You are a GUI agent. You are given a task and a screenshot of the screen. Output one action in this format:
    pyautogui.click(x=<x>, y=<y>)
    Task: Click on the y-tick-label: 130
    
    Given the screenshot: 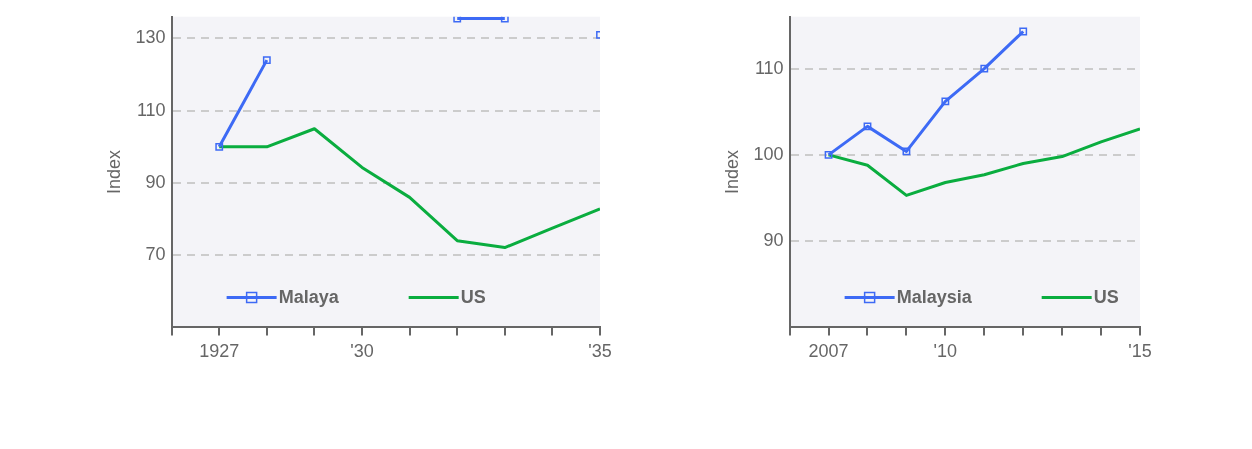 What is the action you would take?
    pyautogui.click(x=150, y=37)
    